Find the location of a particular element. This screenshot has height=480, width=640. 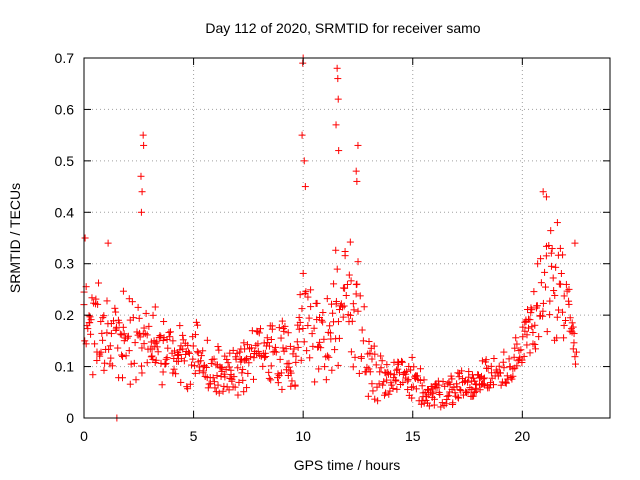

x-tick-label: 15 is located at coordinates (413, 436).